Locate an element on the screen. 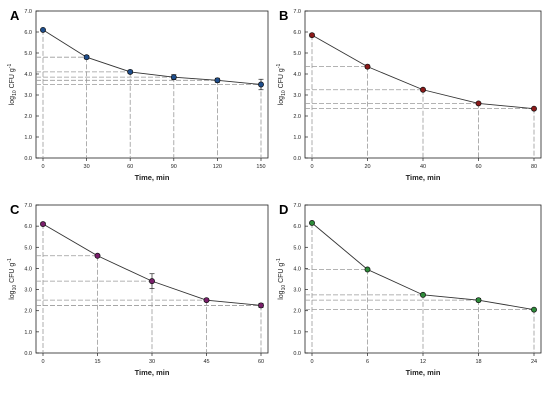  panel-label: A is located at coordinates (15, 15).